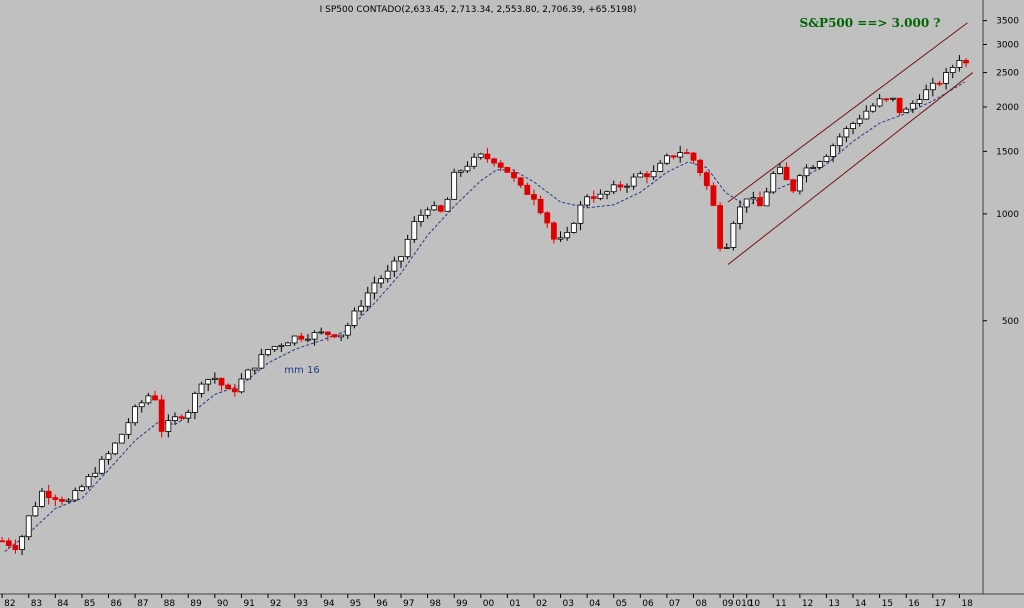 The width and height of the screenshot is (1024, 608). I want to click on x-tick-label: 88, so click(170, 603).